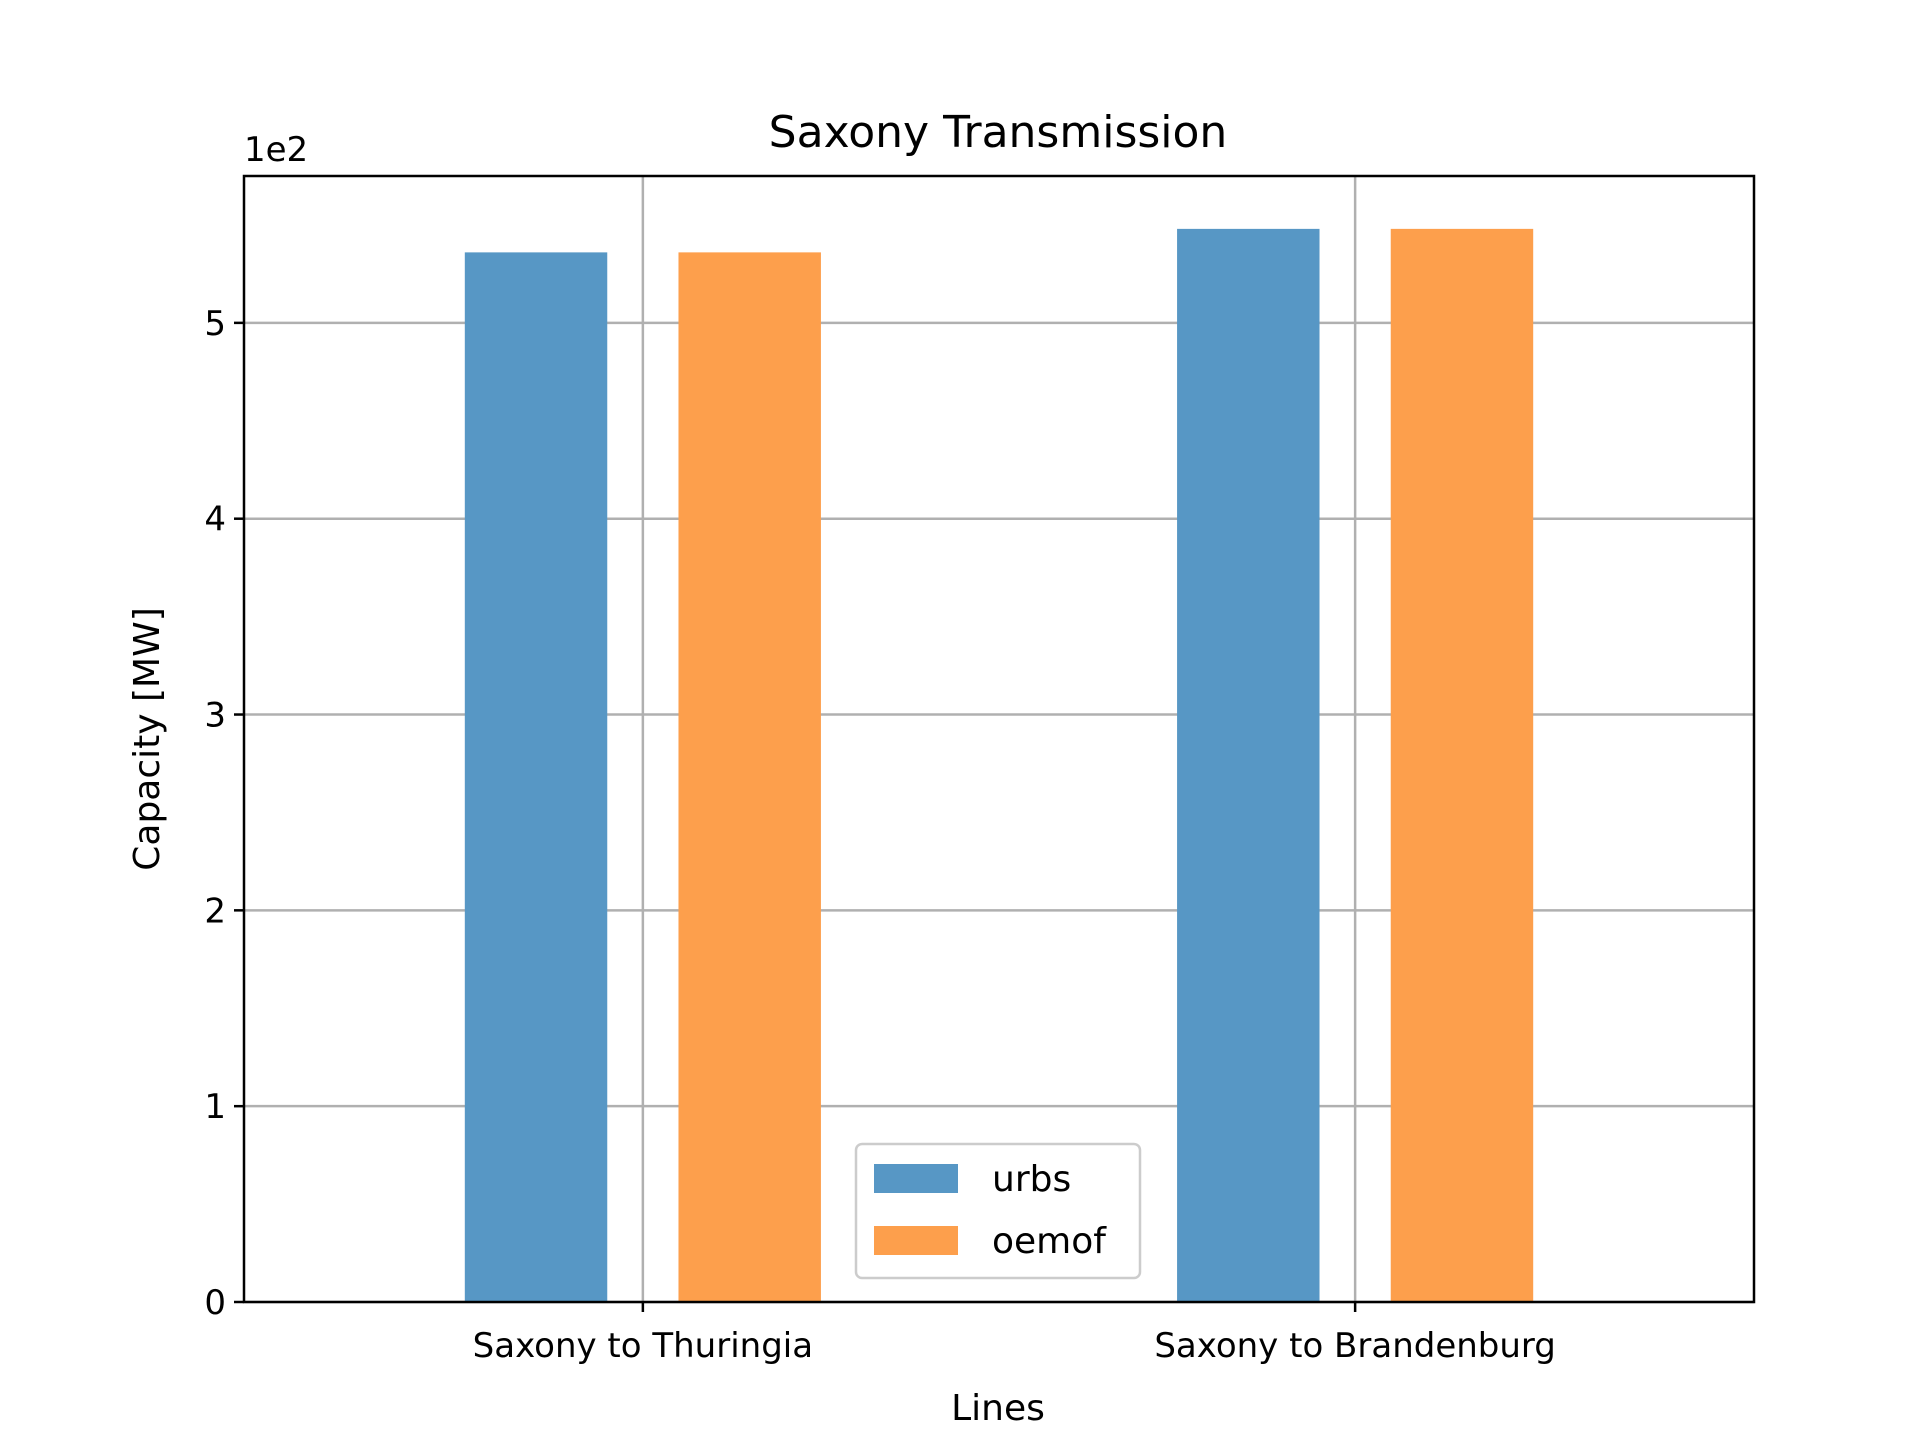 The height and width of the screenshot is (1440, 1920). Describe the element at coordinates (215, 1303) in the screenshot. I see `y-tick-label: 0` at that location.